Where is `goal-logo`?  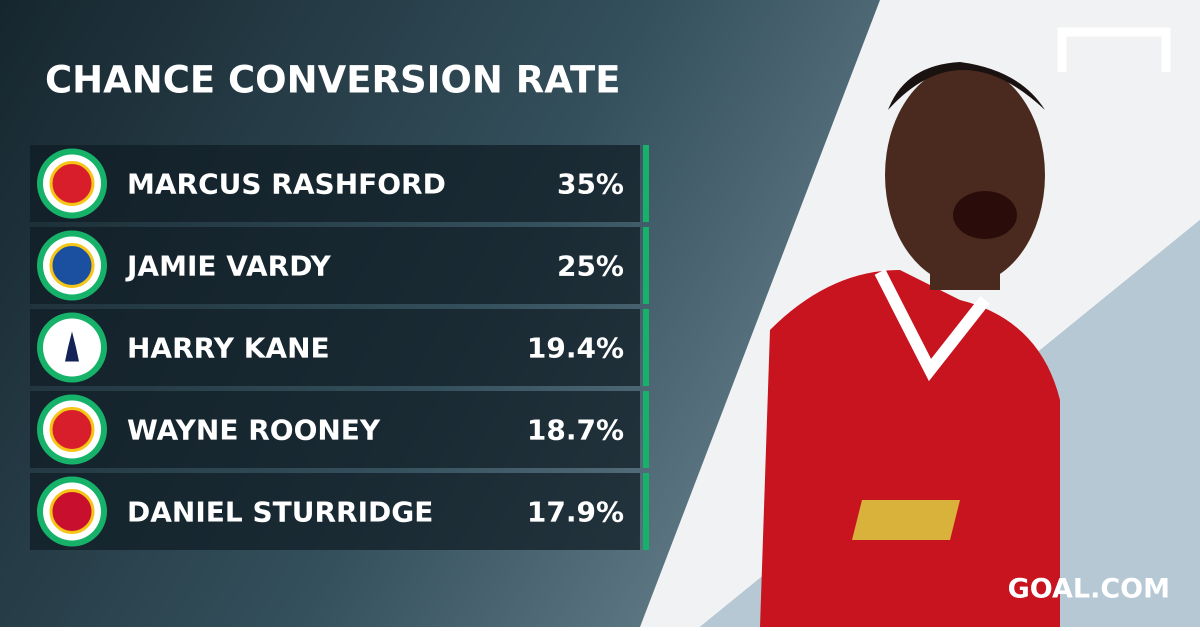
goal-logo is located at coordinates (1114, 49).